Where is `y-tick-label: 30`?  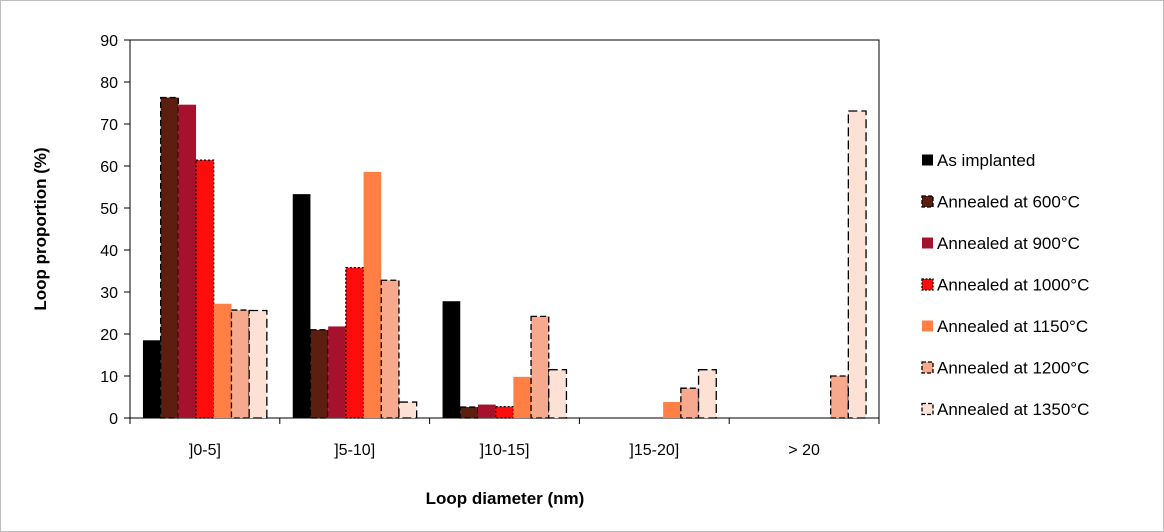 y-tick-label: 30 is located at coordinates (109, 293).